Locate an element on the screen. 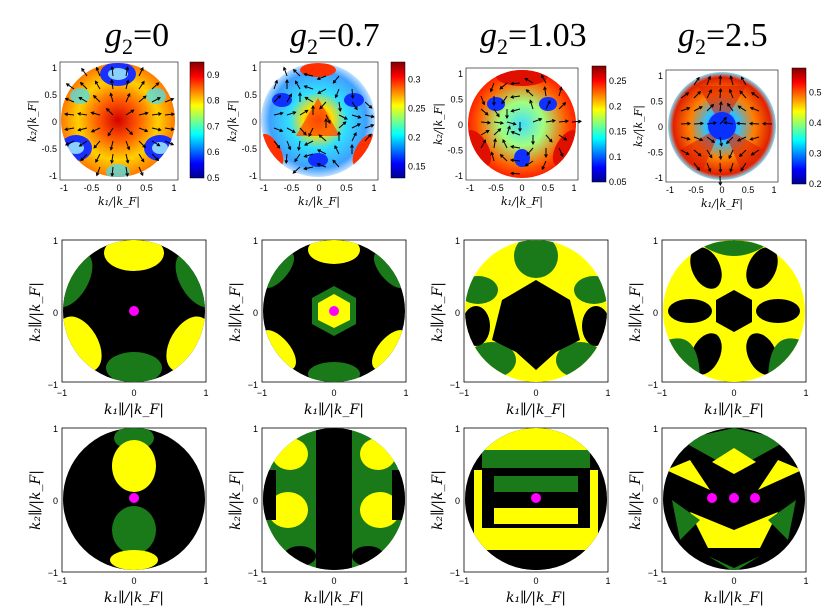 This screenshot has height=615, width=830. colorbar-tick-label: 0.15 is located at coordinates (618, 132).